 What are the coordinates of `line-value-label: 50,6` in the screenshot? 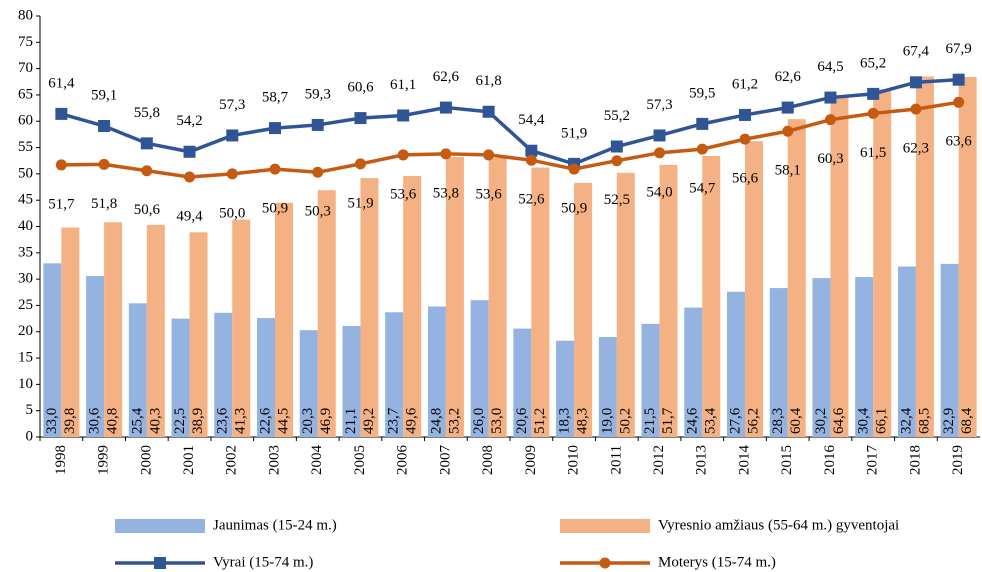 It's located at (147, 210).